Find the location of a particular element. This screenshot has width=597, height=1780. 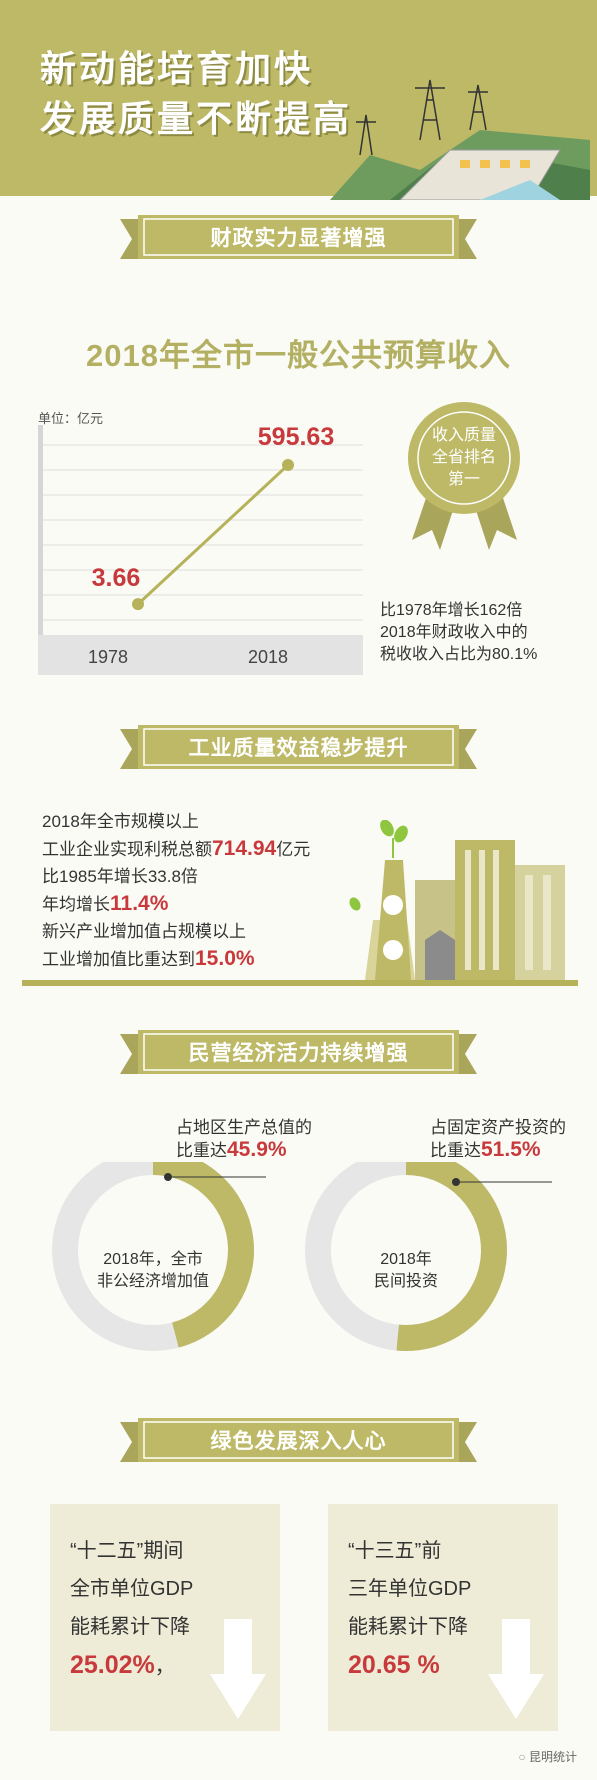

note-line2: 2018年财政收入中的 is located at coordinates (454, 632).